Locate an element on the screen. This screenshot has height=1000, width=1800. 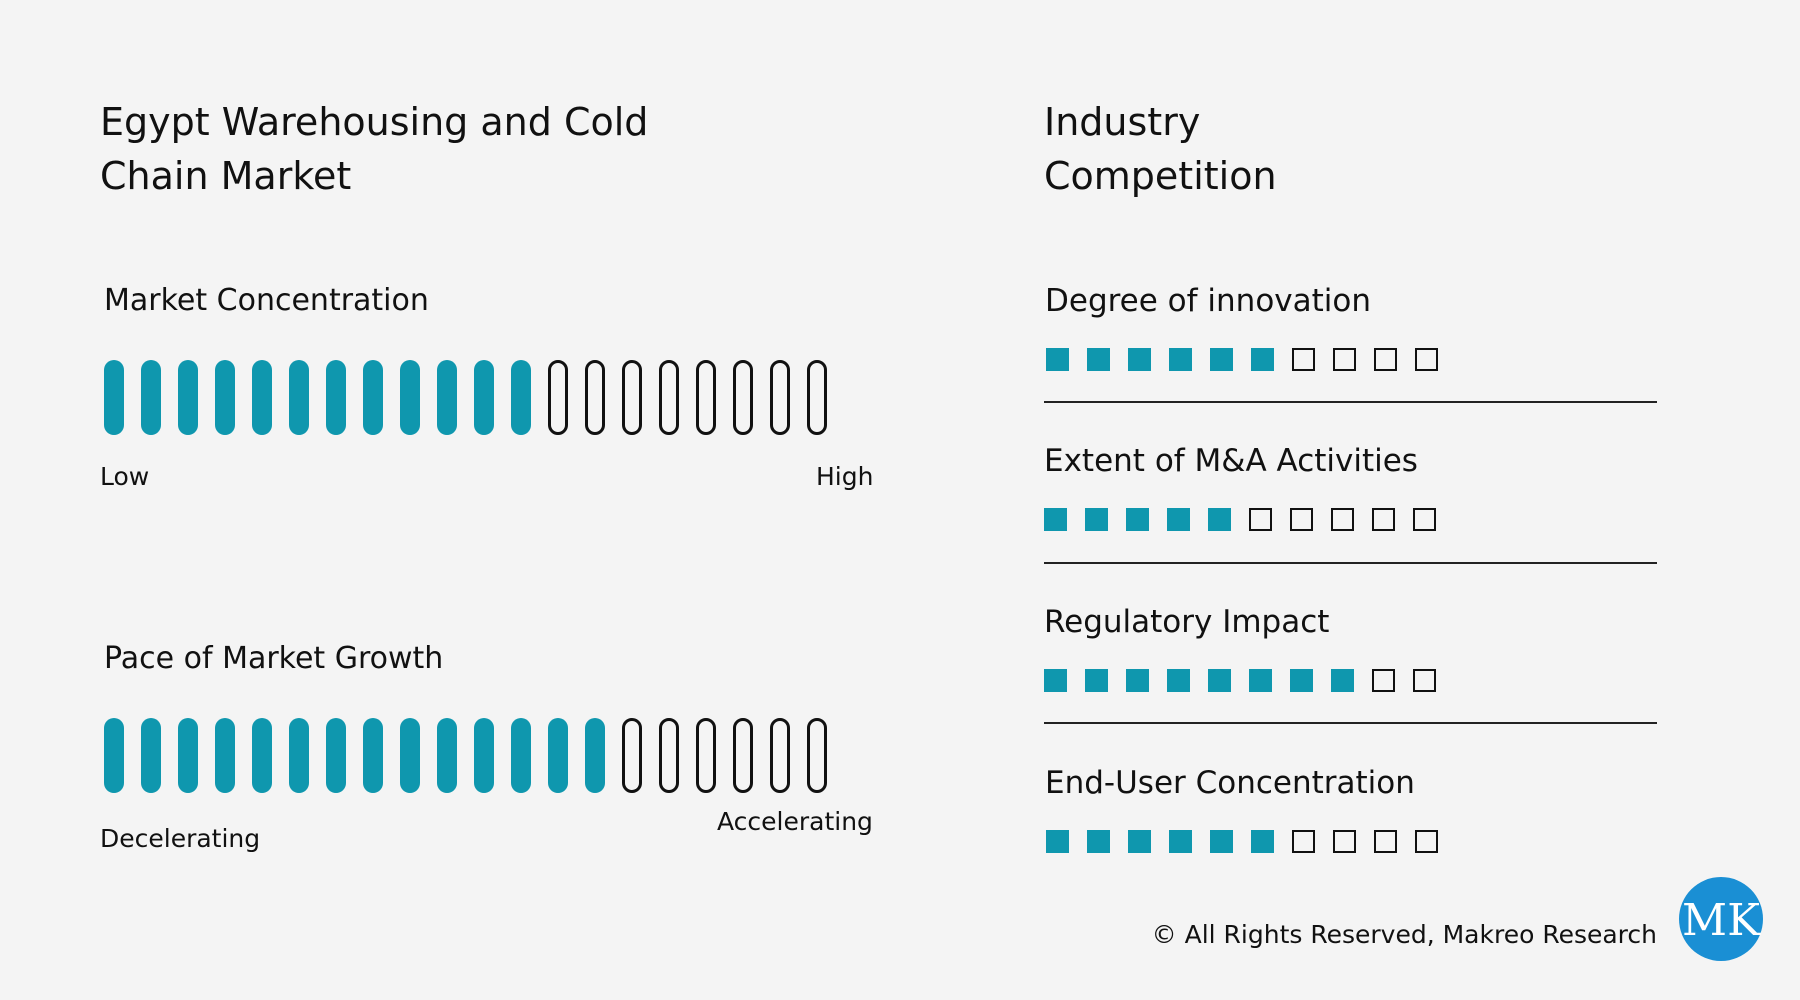
market-growth-title: Pace of Market Growth is located at coordinates (274, 658).